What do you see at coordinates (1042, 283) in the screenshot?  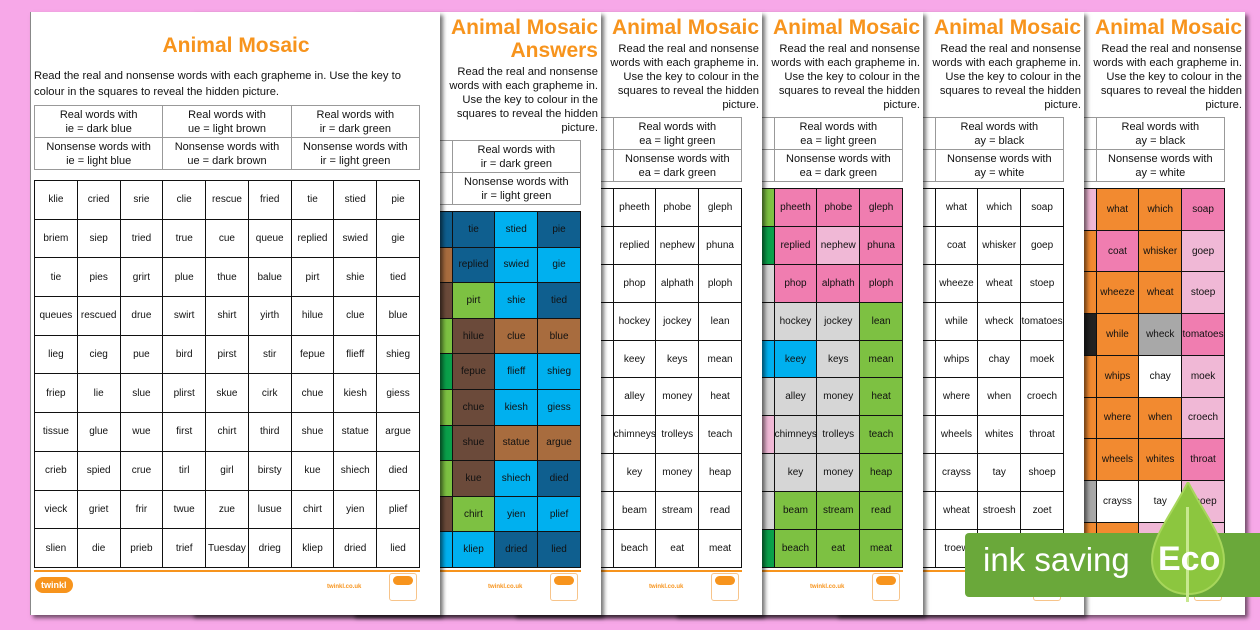 I see `word-cell: stoep` at bounding box center [1042, 283].